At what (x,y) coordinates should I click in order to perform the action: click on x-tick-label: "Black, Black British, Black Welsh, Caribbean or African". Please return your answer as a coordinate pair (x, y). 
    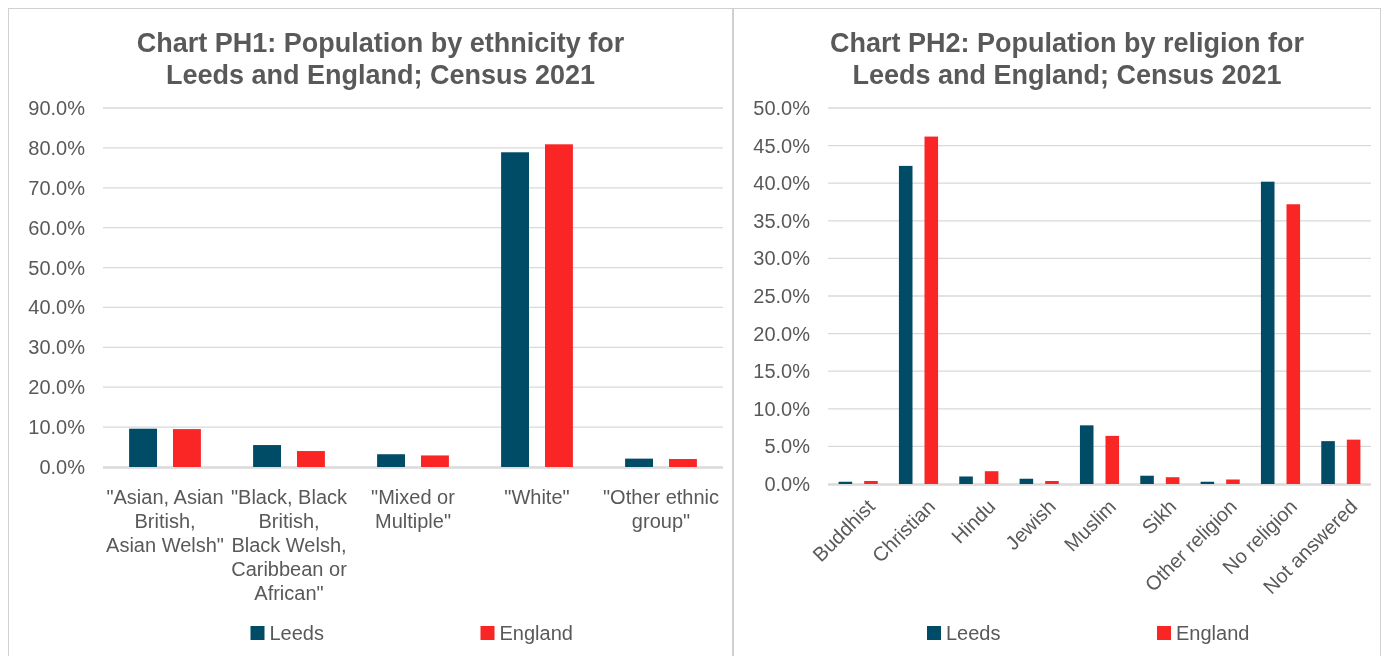
    Looking at the image, I should click on (289, 545).